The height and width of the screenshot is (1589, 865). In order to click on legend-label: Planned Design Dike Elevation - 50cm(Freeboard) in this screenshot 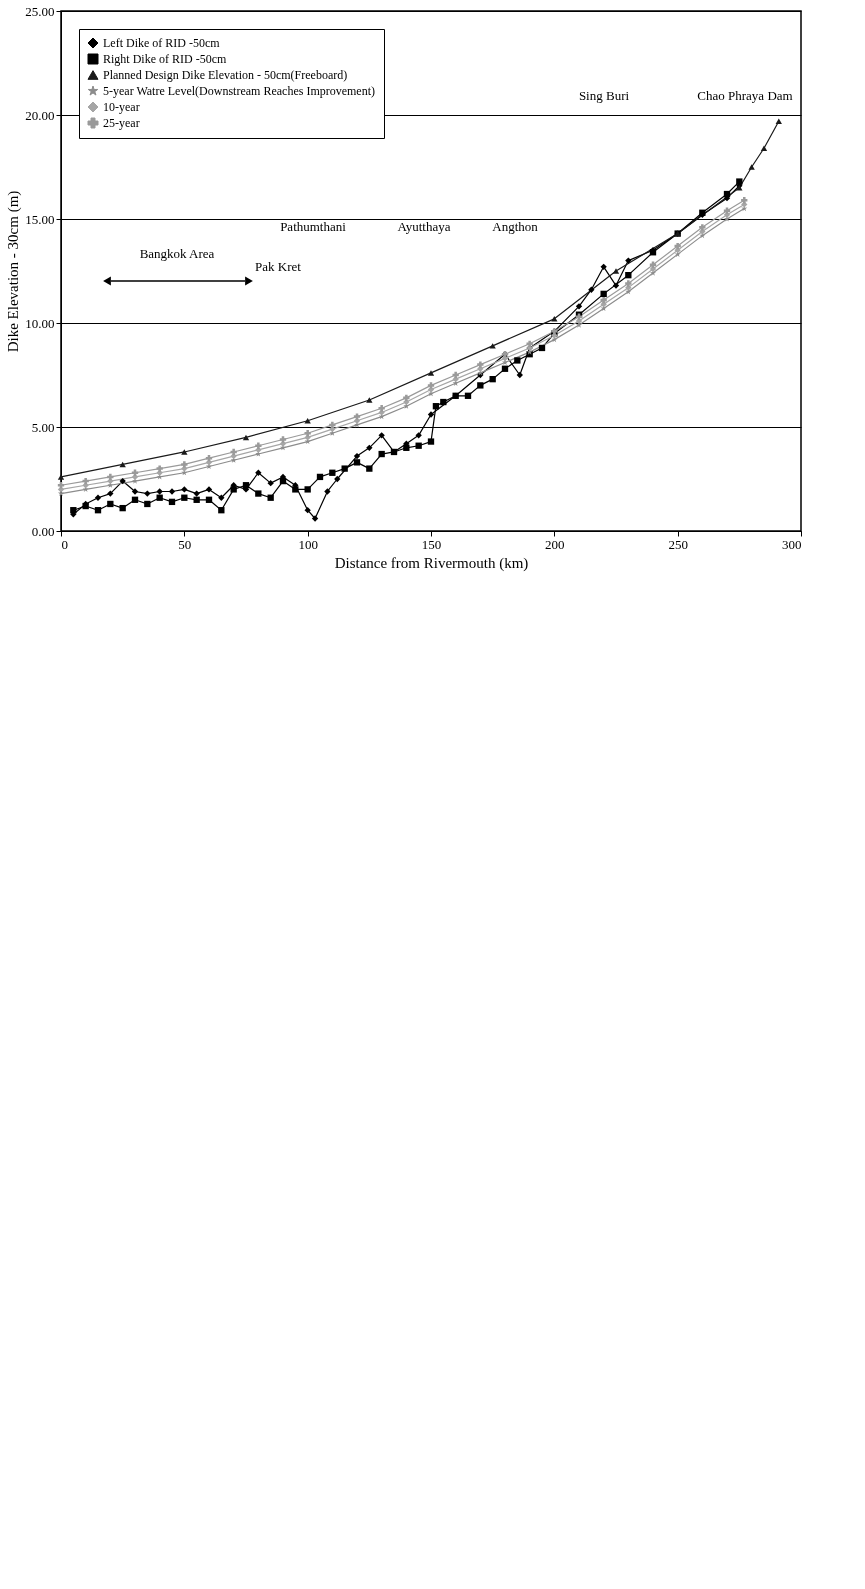, I will do `click(225, 75)`.